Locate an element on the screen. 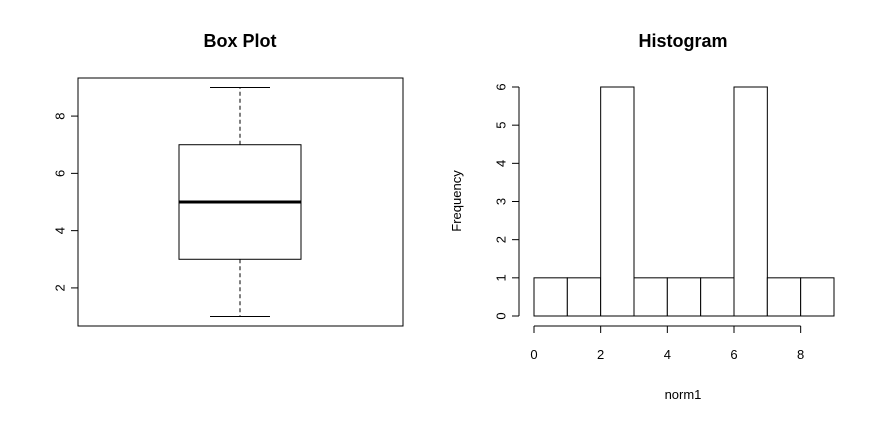  histogram-y-tick-label: 4 is located at coordinates (501, 163).